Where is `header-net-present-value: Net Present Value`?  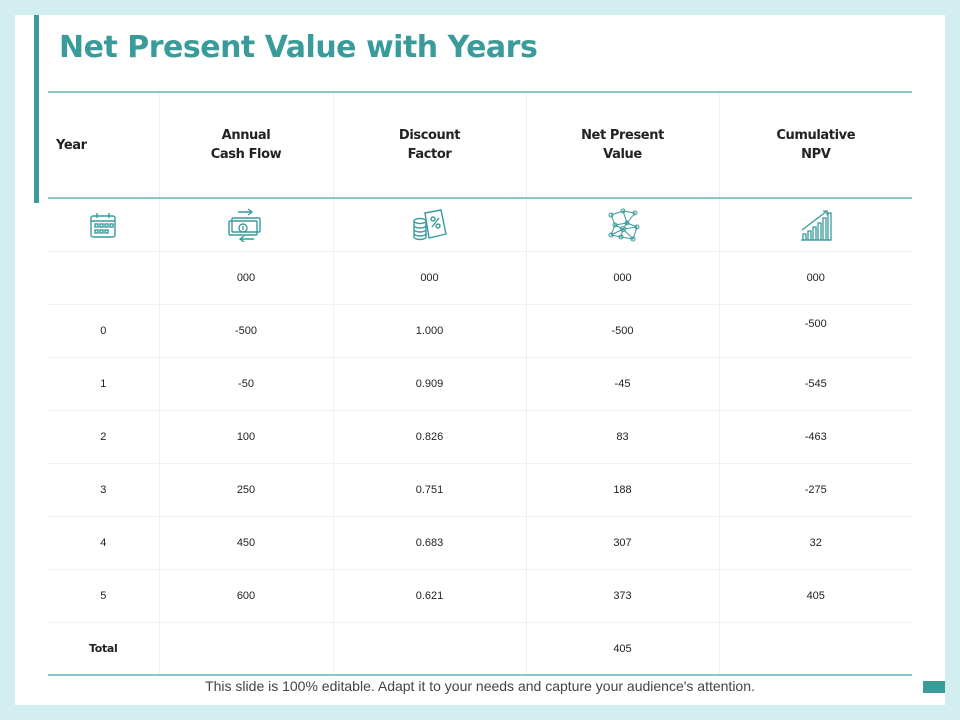 header-net-present-value: Net Present Value is located at coordinates (622, 145).